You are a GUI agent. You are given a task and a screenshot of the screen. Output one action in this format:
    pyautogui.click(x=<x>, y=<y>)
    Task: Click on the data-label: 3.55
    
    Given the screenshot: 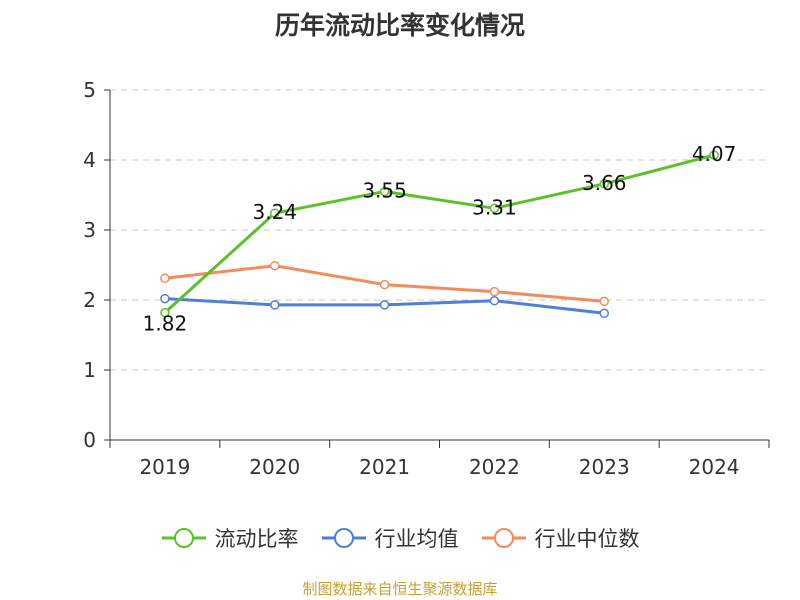 What is the action you would take?
    pyautogui.click(x=384, y=191)
    